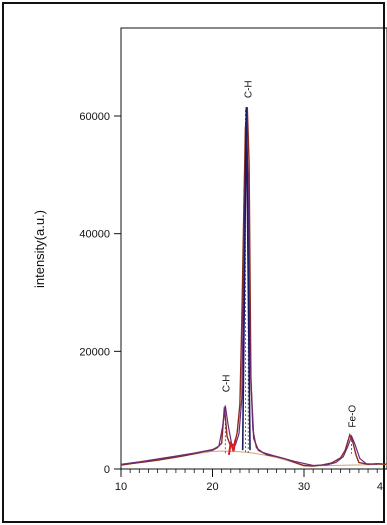 This screenshot has height=525, width=387. I want to click on x-axis-minor-ticks, so click(249, 471).